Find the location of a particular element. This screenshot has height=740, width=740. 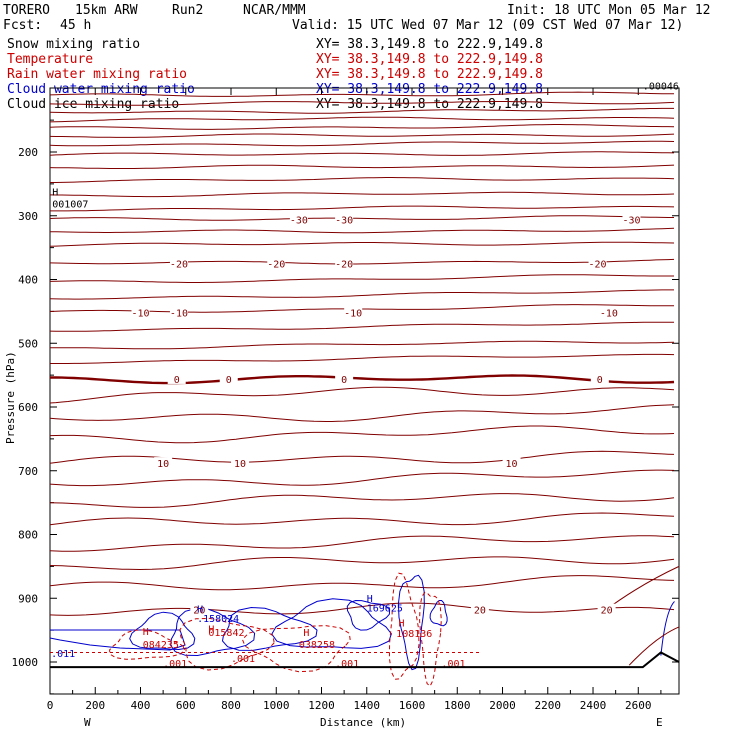

isotherm-label: 20 is located at coordinates (199, 611).